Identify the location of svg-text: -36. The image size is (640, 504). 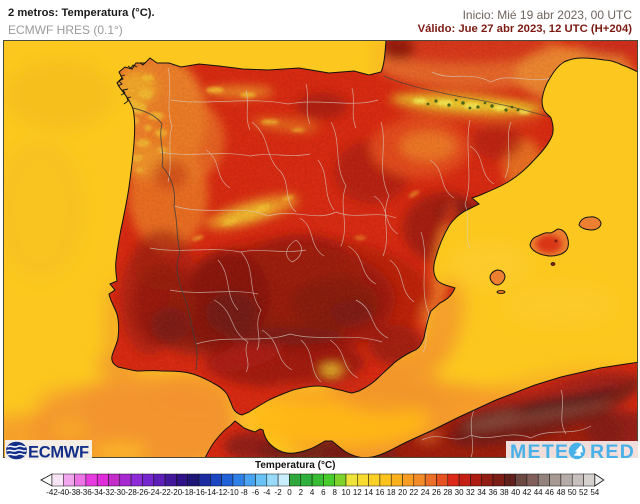
(86, 492).